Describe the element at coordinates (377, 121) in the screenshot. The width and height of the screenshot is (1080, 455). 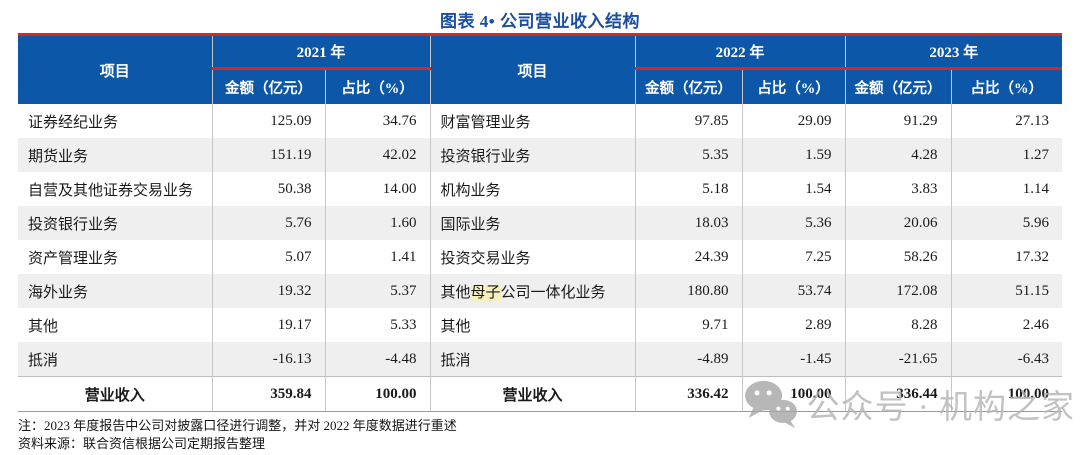
I see `share-cell: 34.76` at that location.